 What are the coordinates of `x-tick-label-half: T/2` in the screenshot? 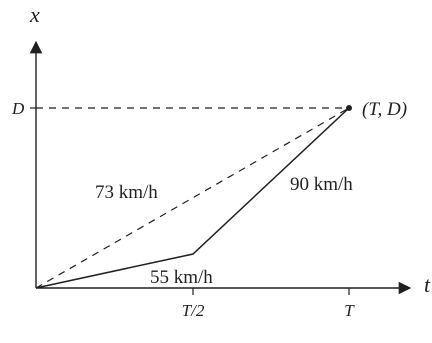 It's located at (193, 310).